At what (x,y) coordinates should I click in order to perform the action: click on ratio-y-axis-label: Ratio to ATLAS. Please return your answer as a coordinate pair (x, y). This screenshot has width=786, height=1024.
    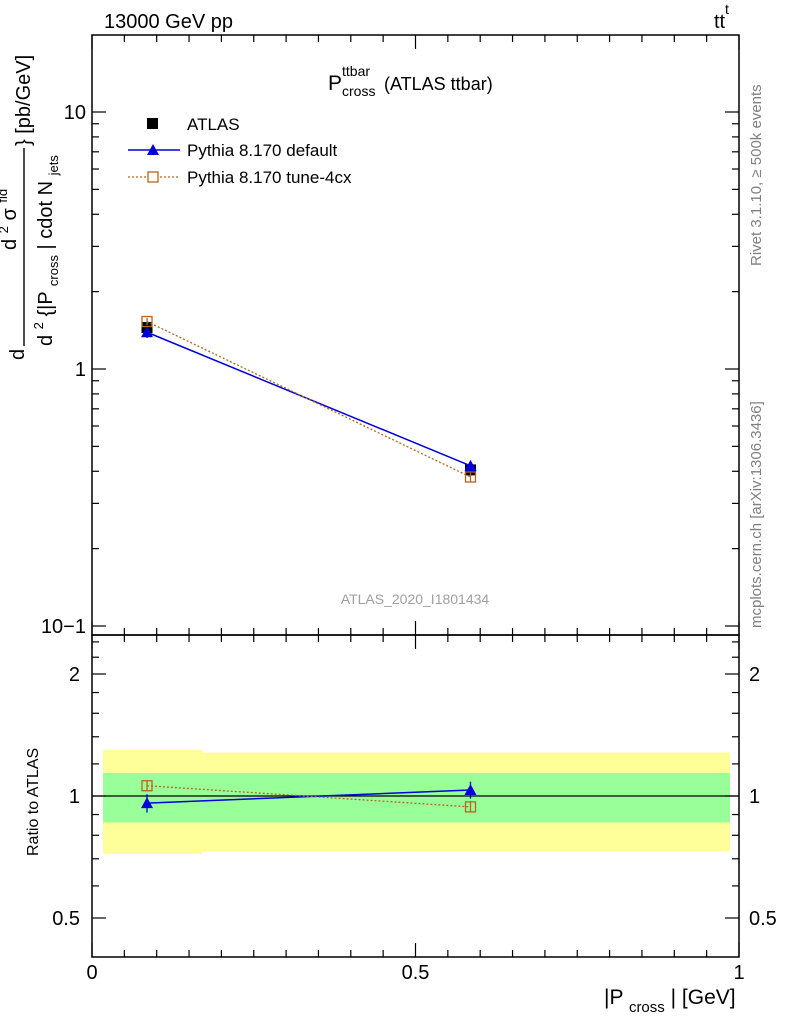
    Looking at the image, I should click on (33, 802).